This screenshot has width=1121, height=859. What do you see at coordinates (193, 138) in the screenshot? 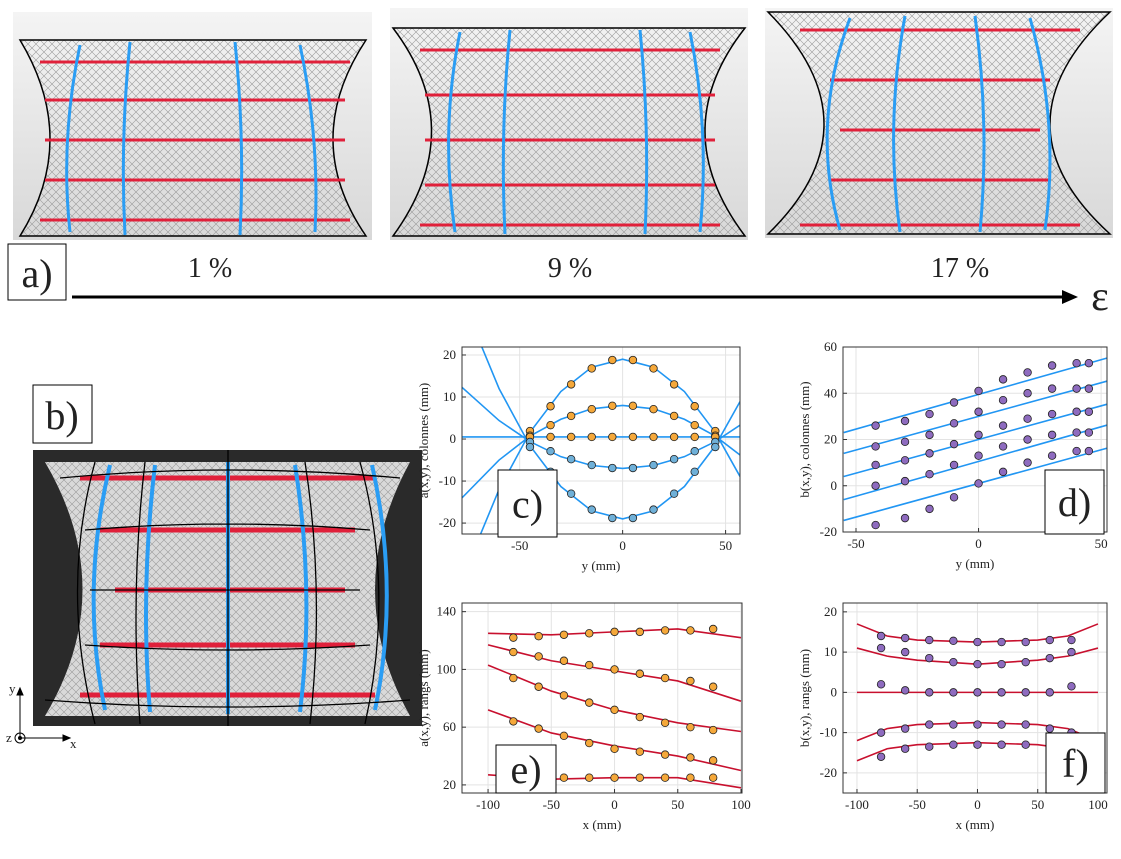
I see `grid-overlay` at bounding box center [193, 138].